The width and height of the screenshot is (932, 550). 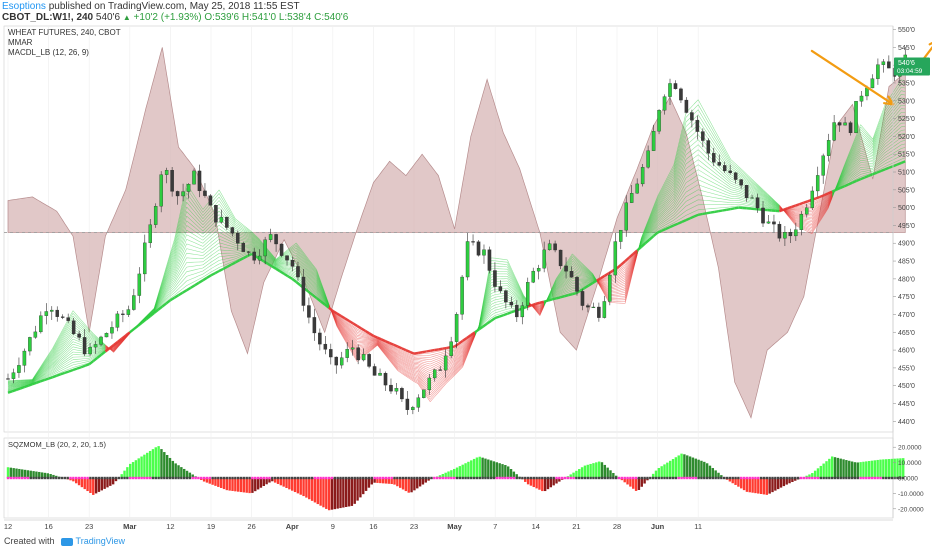 I want to click on symbol-label: CBOT_DL:W1!, 240, so click(x=48, y=17).